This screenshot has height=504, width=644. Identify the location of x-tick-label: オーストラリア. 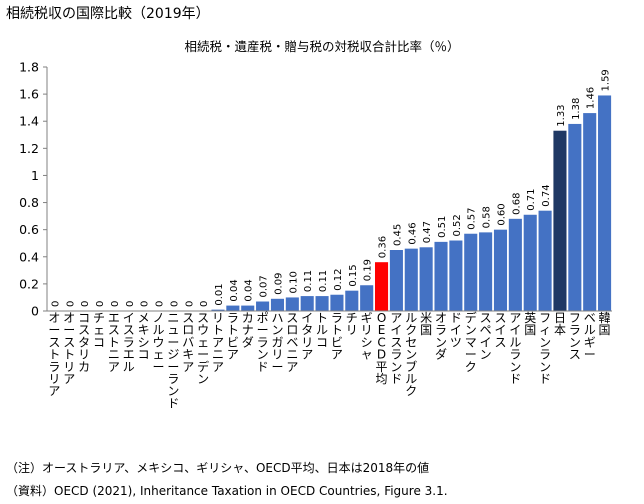
(54, 354).